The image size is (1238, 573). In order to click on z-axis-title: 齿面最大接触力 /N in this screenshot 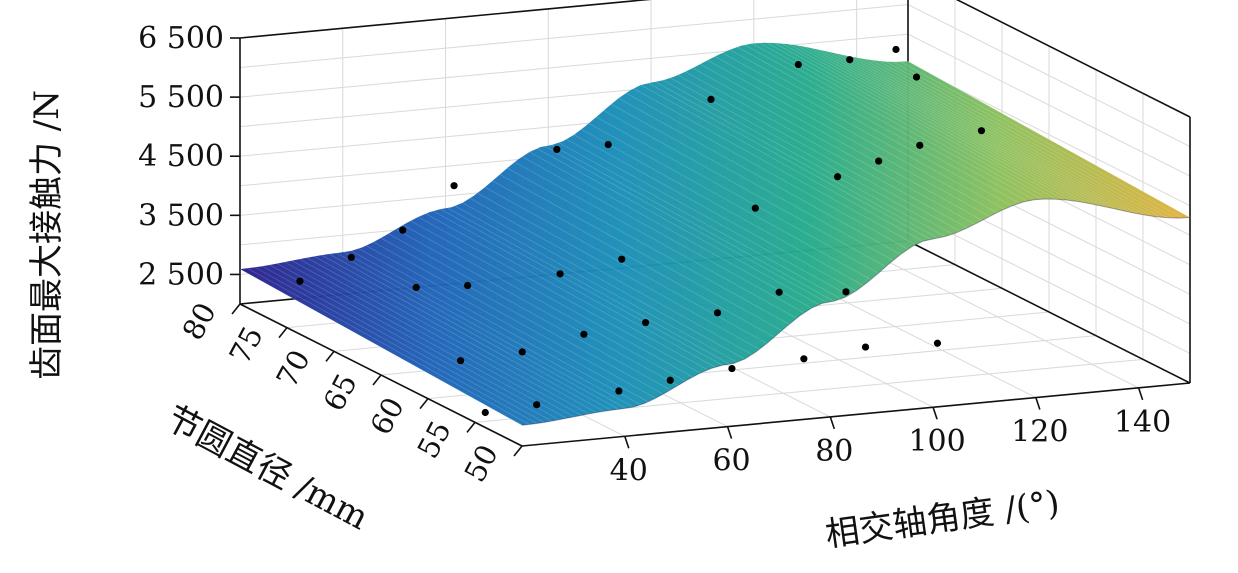, I will do `click(47, 235)`.